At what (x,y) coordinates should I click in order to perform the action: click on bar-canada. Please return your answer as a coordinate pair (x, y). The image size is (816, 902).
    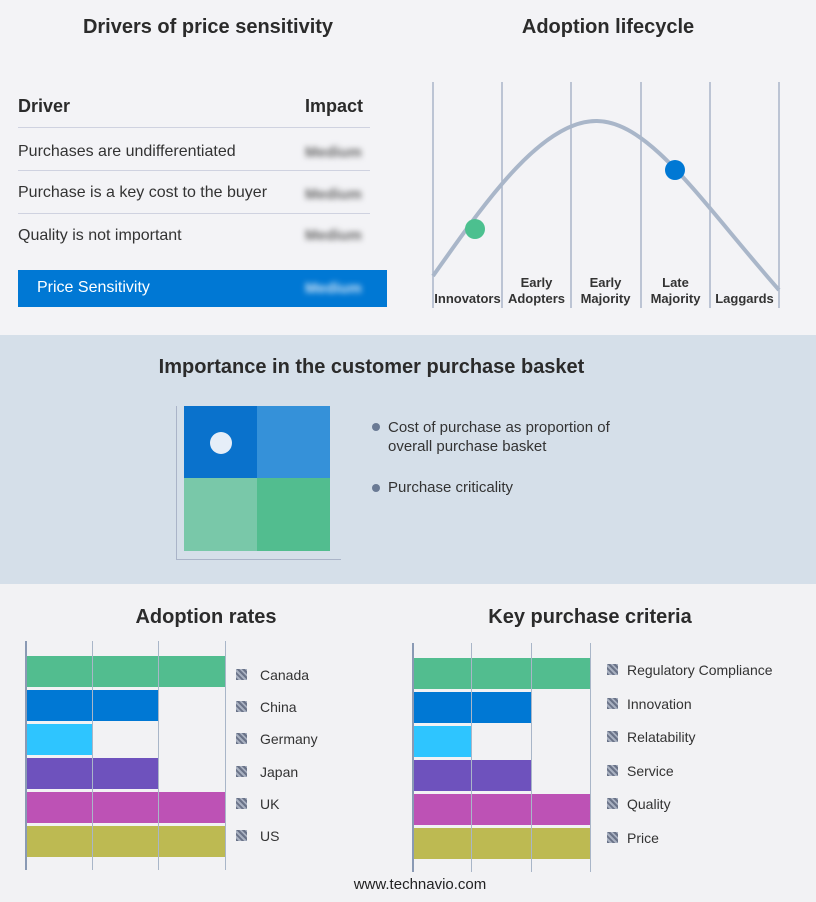
    Looking at the image, I should click on (125, 671).